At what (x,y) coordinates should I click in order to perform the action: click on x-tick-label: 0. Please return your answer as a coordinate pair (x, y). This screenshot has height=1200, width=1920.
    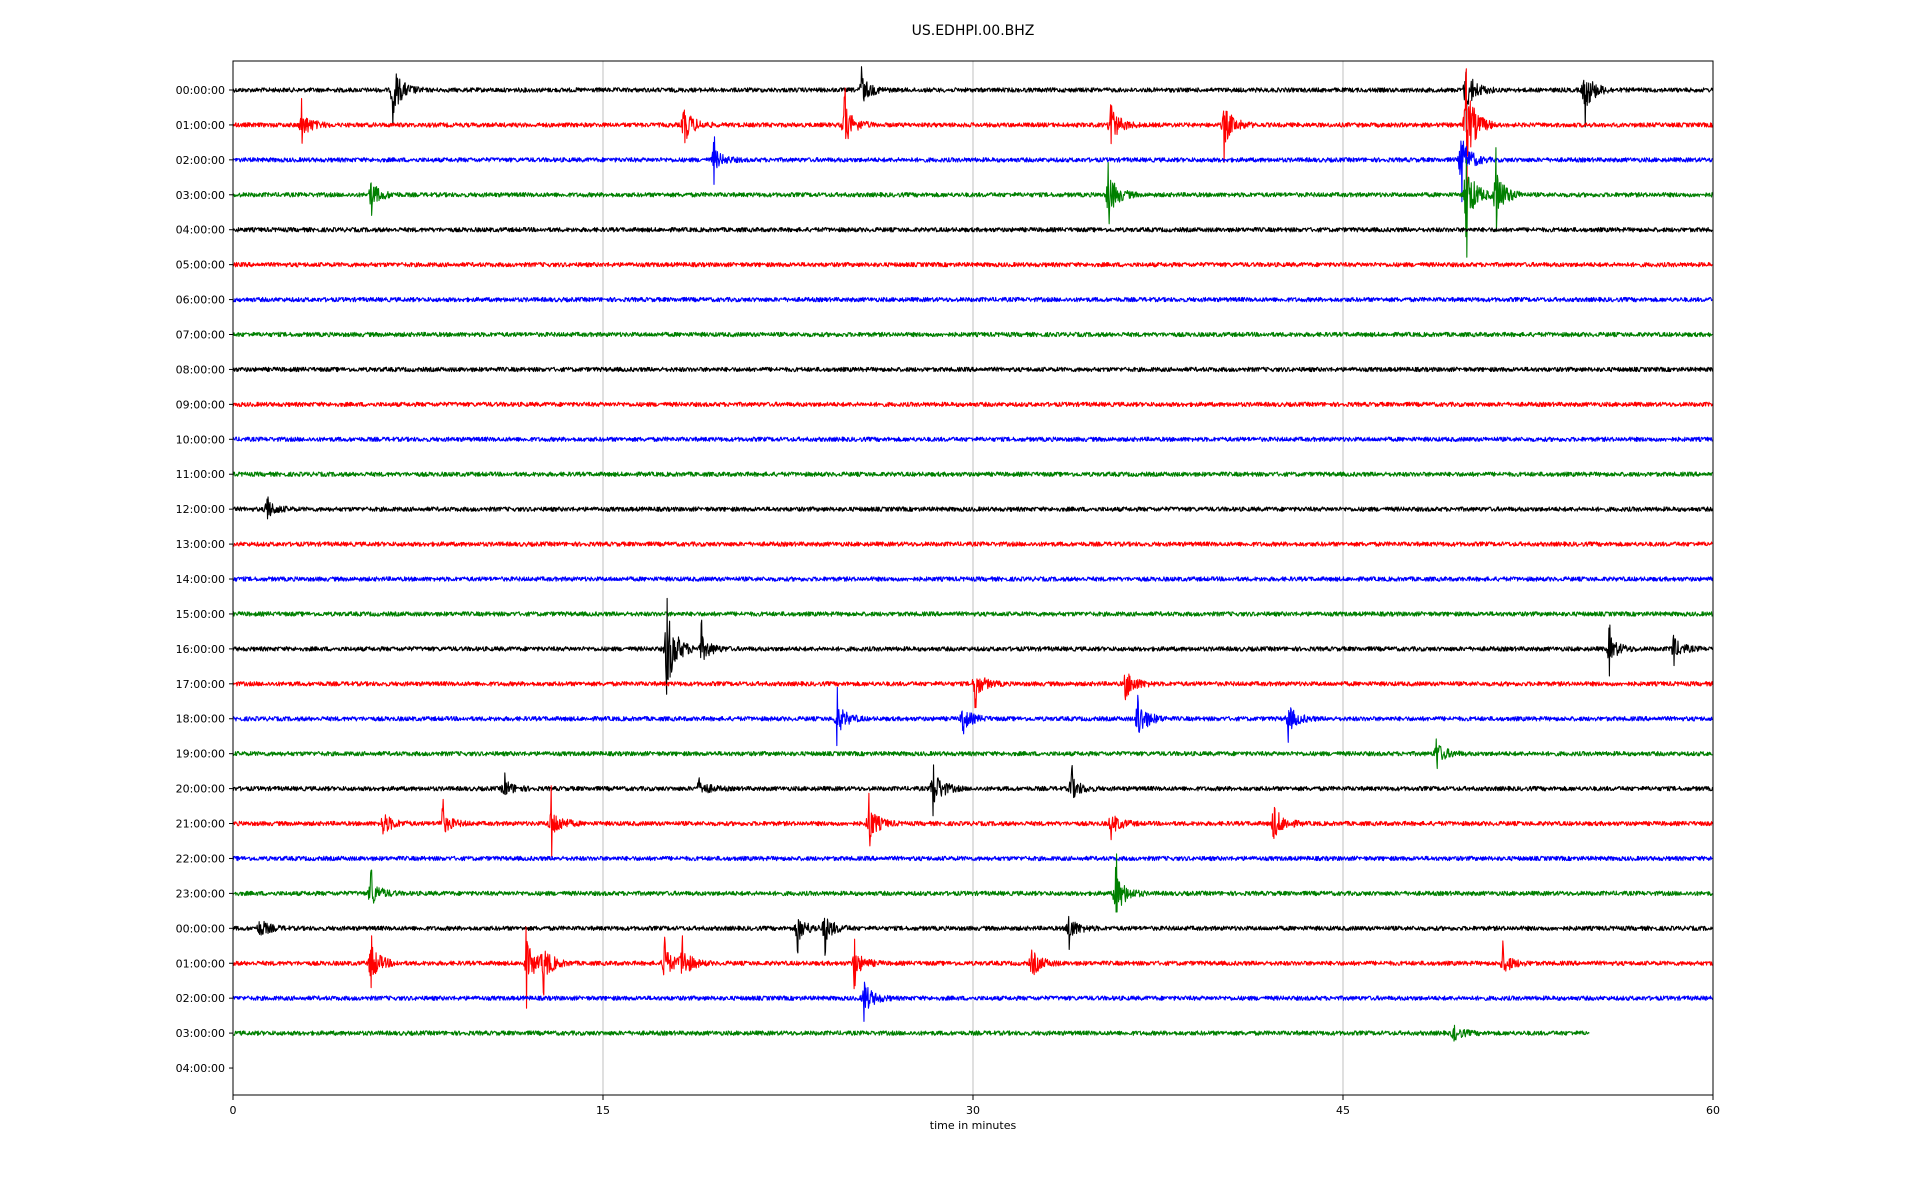
    Looking at the image, I should click on (233, 1110).